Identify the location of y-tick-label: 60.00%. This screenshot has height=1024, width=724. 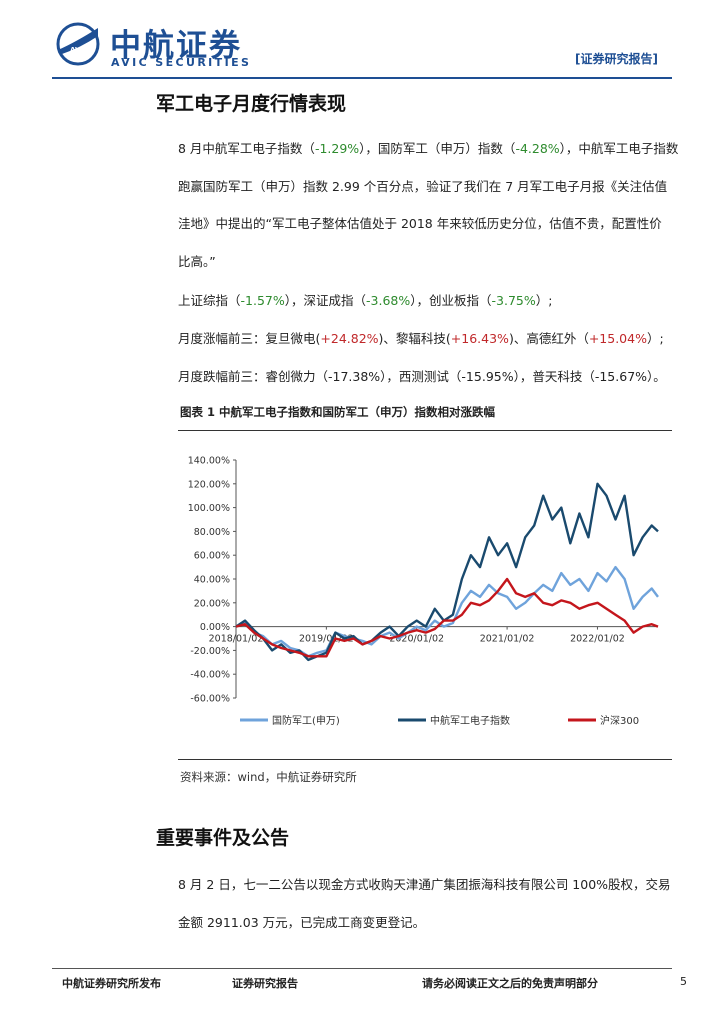
(212, 556).